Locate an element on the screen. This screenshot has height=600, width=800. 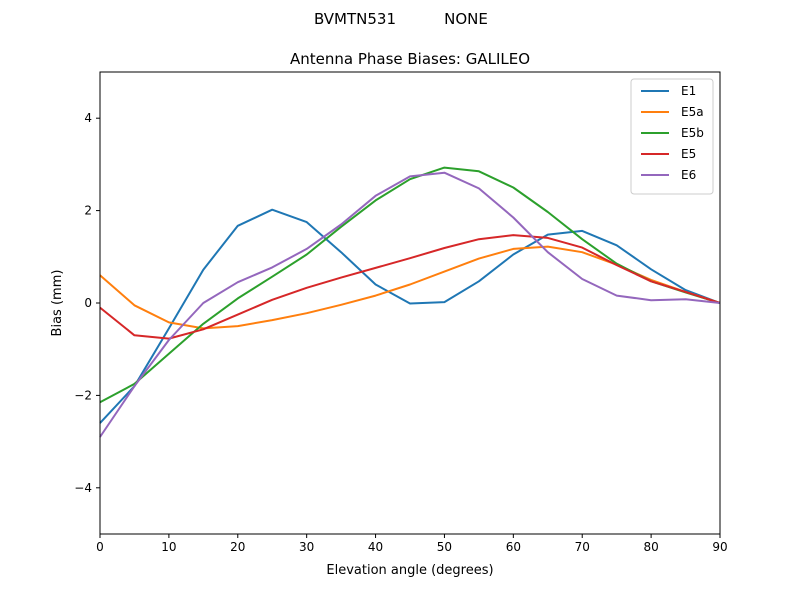
y-tick-label: −4 is located at coordinates (83, 488).